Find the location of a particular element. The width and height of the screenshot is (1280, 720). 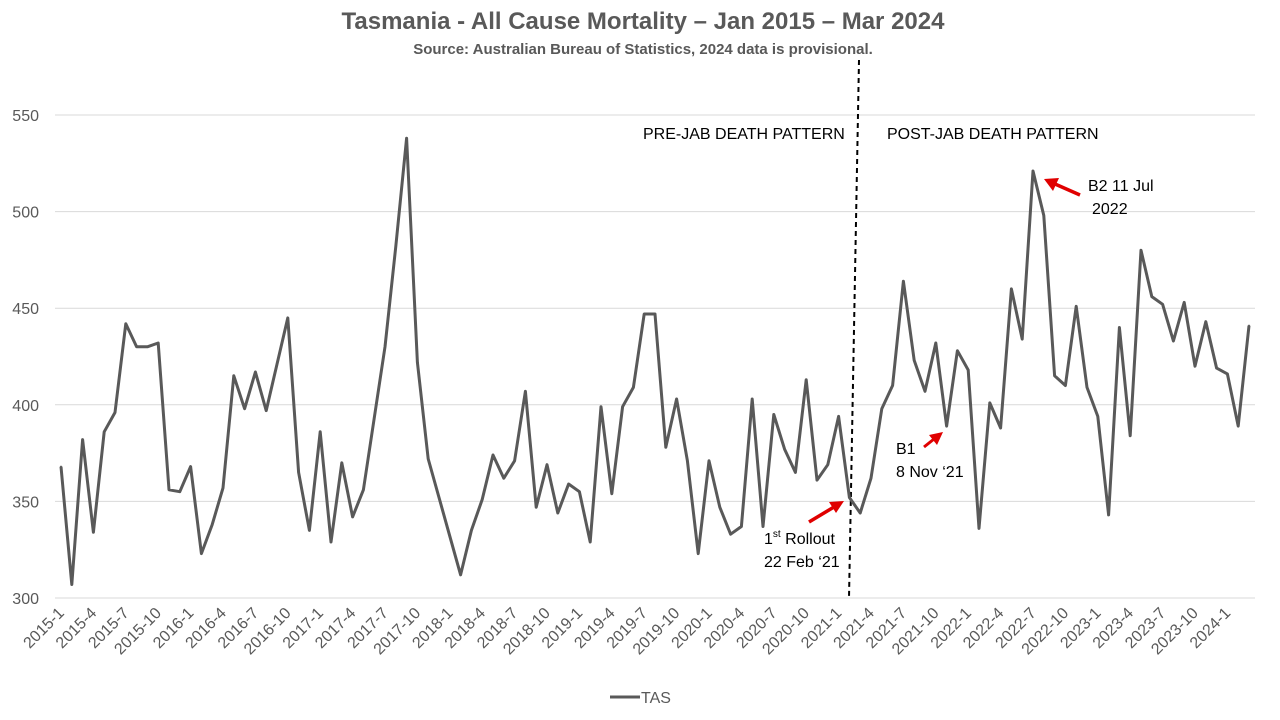

rollout-label-text: Rollout is located at coordinates (808, 539).